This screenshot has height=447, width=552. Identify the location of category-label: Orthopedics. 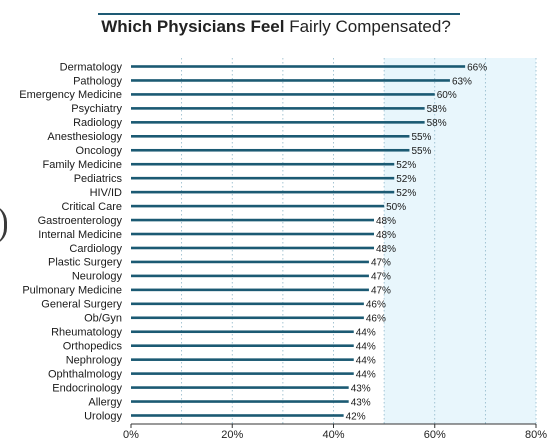
(93, 347).